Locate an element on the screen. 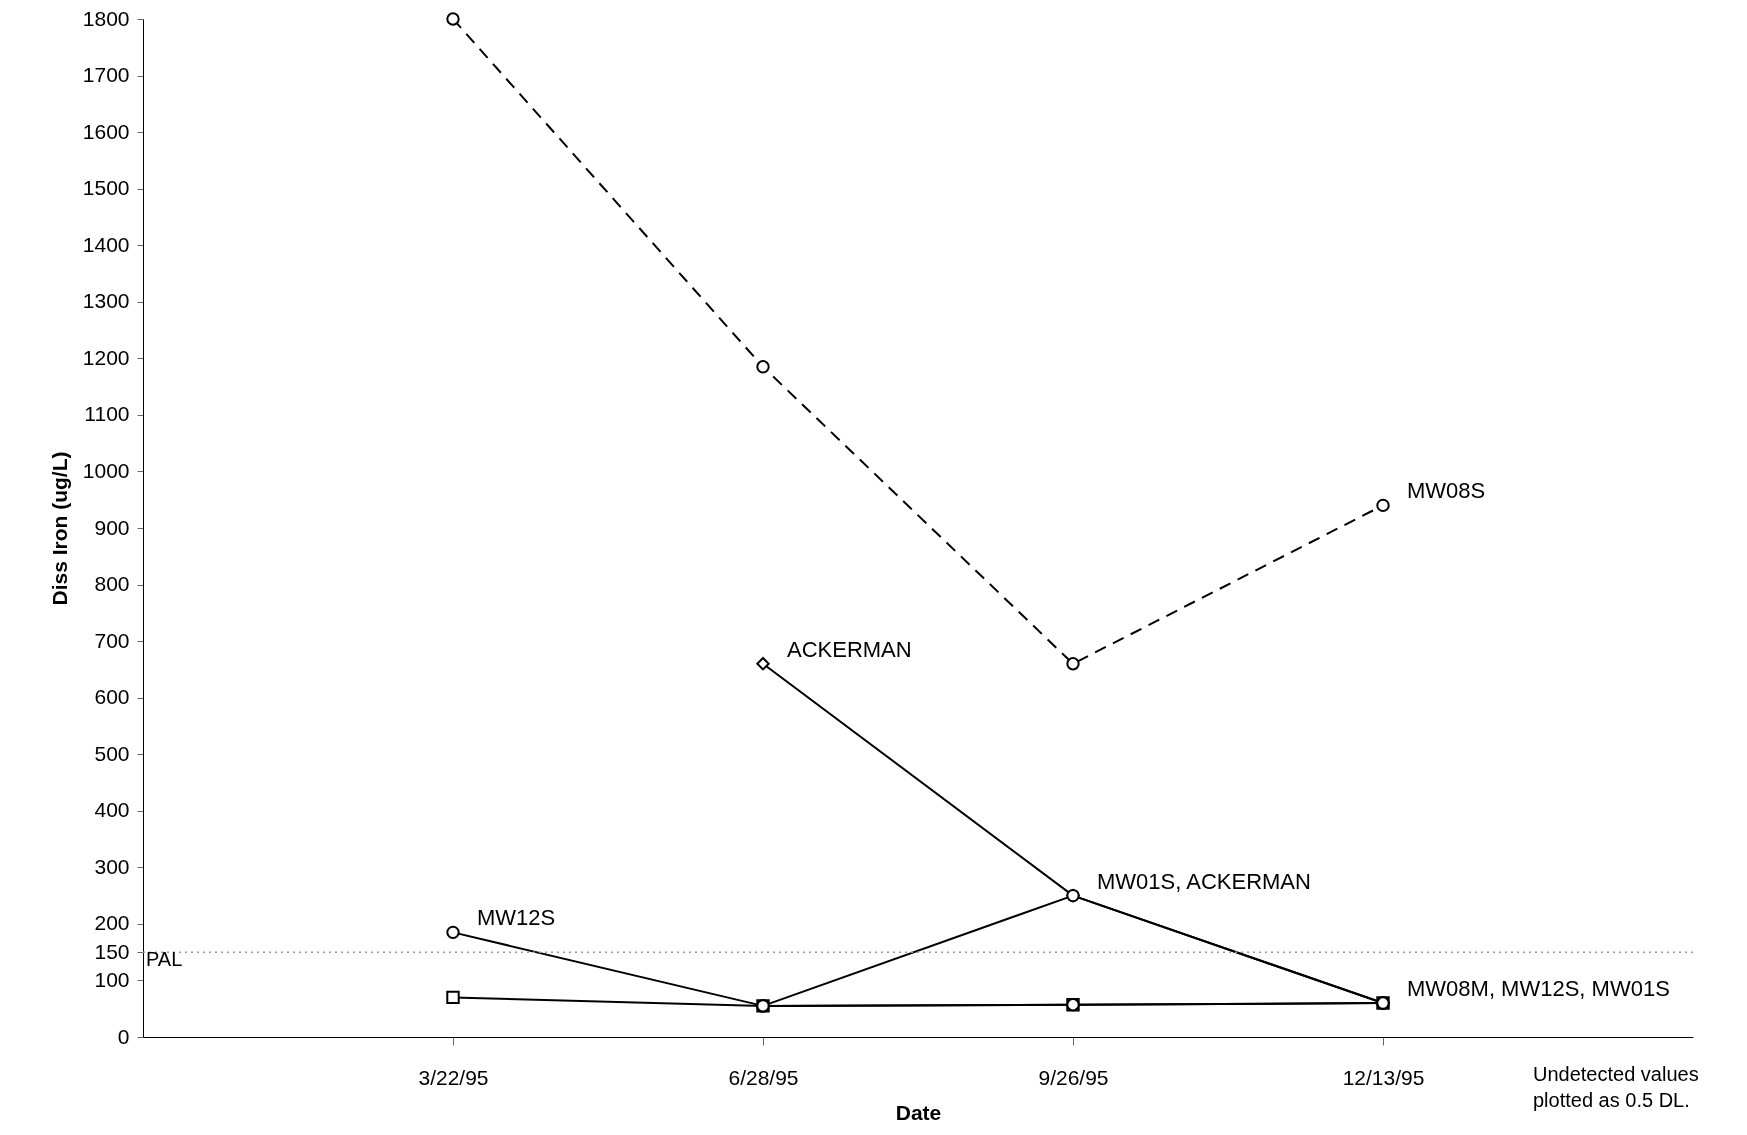  y-tick-label: 1200 is located at coordinates (106, 357).